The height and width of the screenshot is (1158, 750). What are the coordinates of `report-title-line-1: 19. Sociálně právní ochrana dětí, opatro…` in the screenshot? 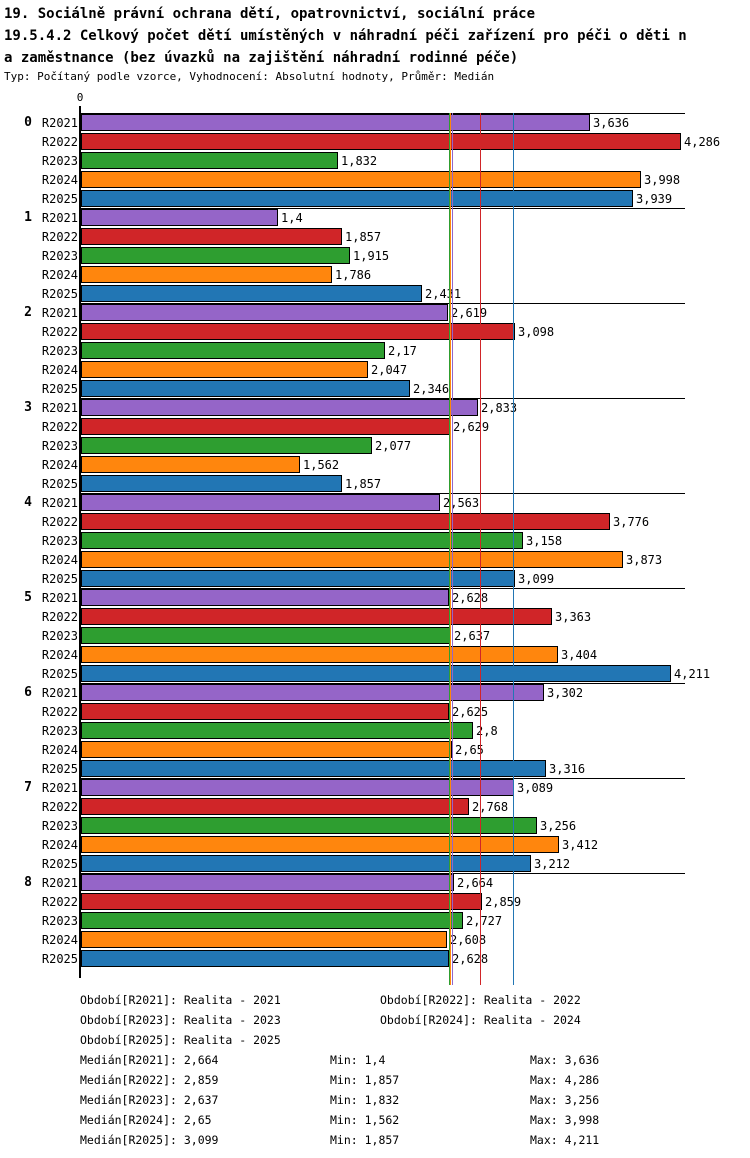 It's located at (270, 14).